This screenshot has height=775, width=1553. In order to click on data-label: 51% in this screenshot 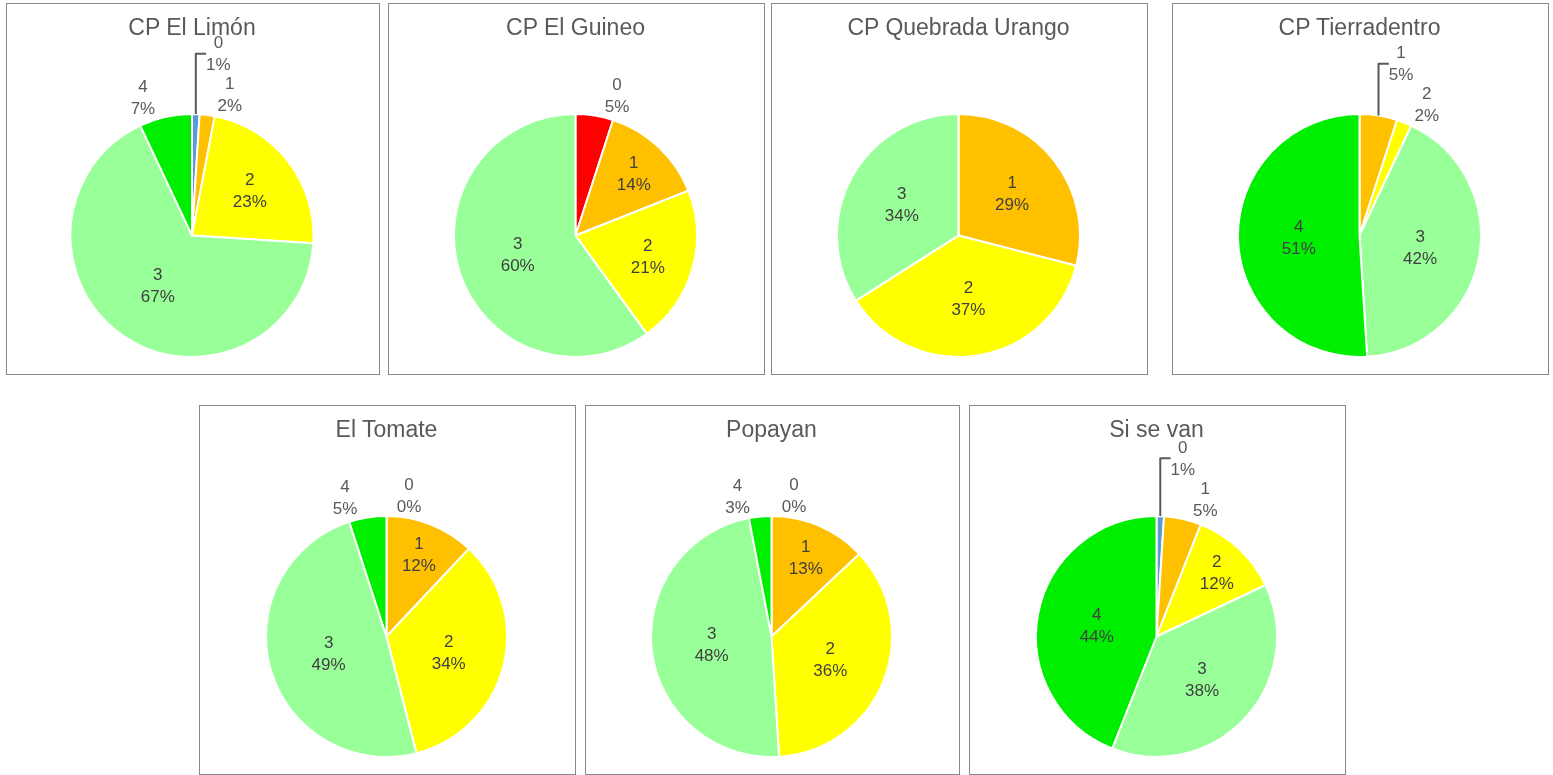, I will do `click(1298, 248)`.